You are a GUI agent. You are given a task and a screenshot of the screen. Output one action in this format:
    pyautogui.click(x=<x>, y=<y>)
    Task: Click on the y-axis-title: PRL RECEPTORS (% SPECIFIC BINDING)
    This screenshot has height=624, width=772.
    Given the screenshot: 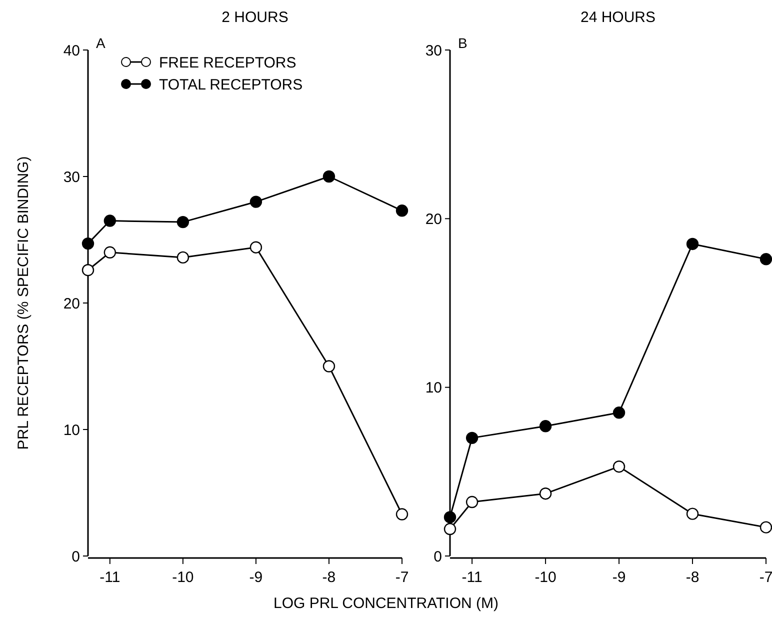 What is the action you would take?
    pyautogui.click(x=23, y=303)
    